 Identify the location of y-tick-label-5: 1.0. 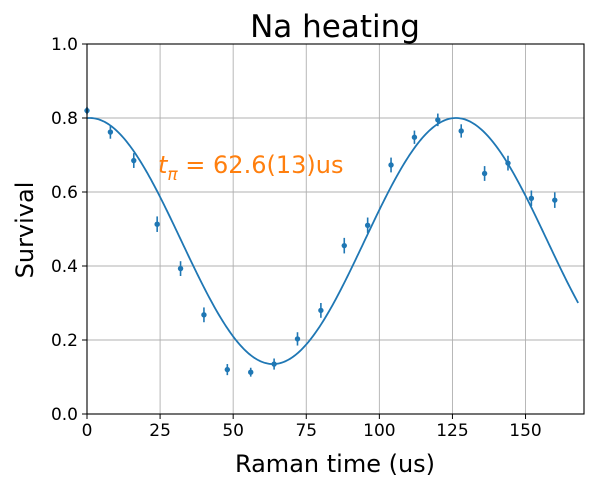
(64, 45).